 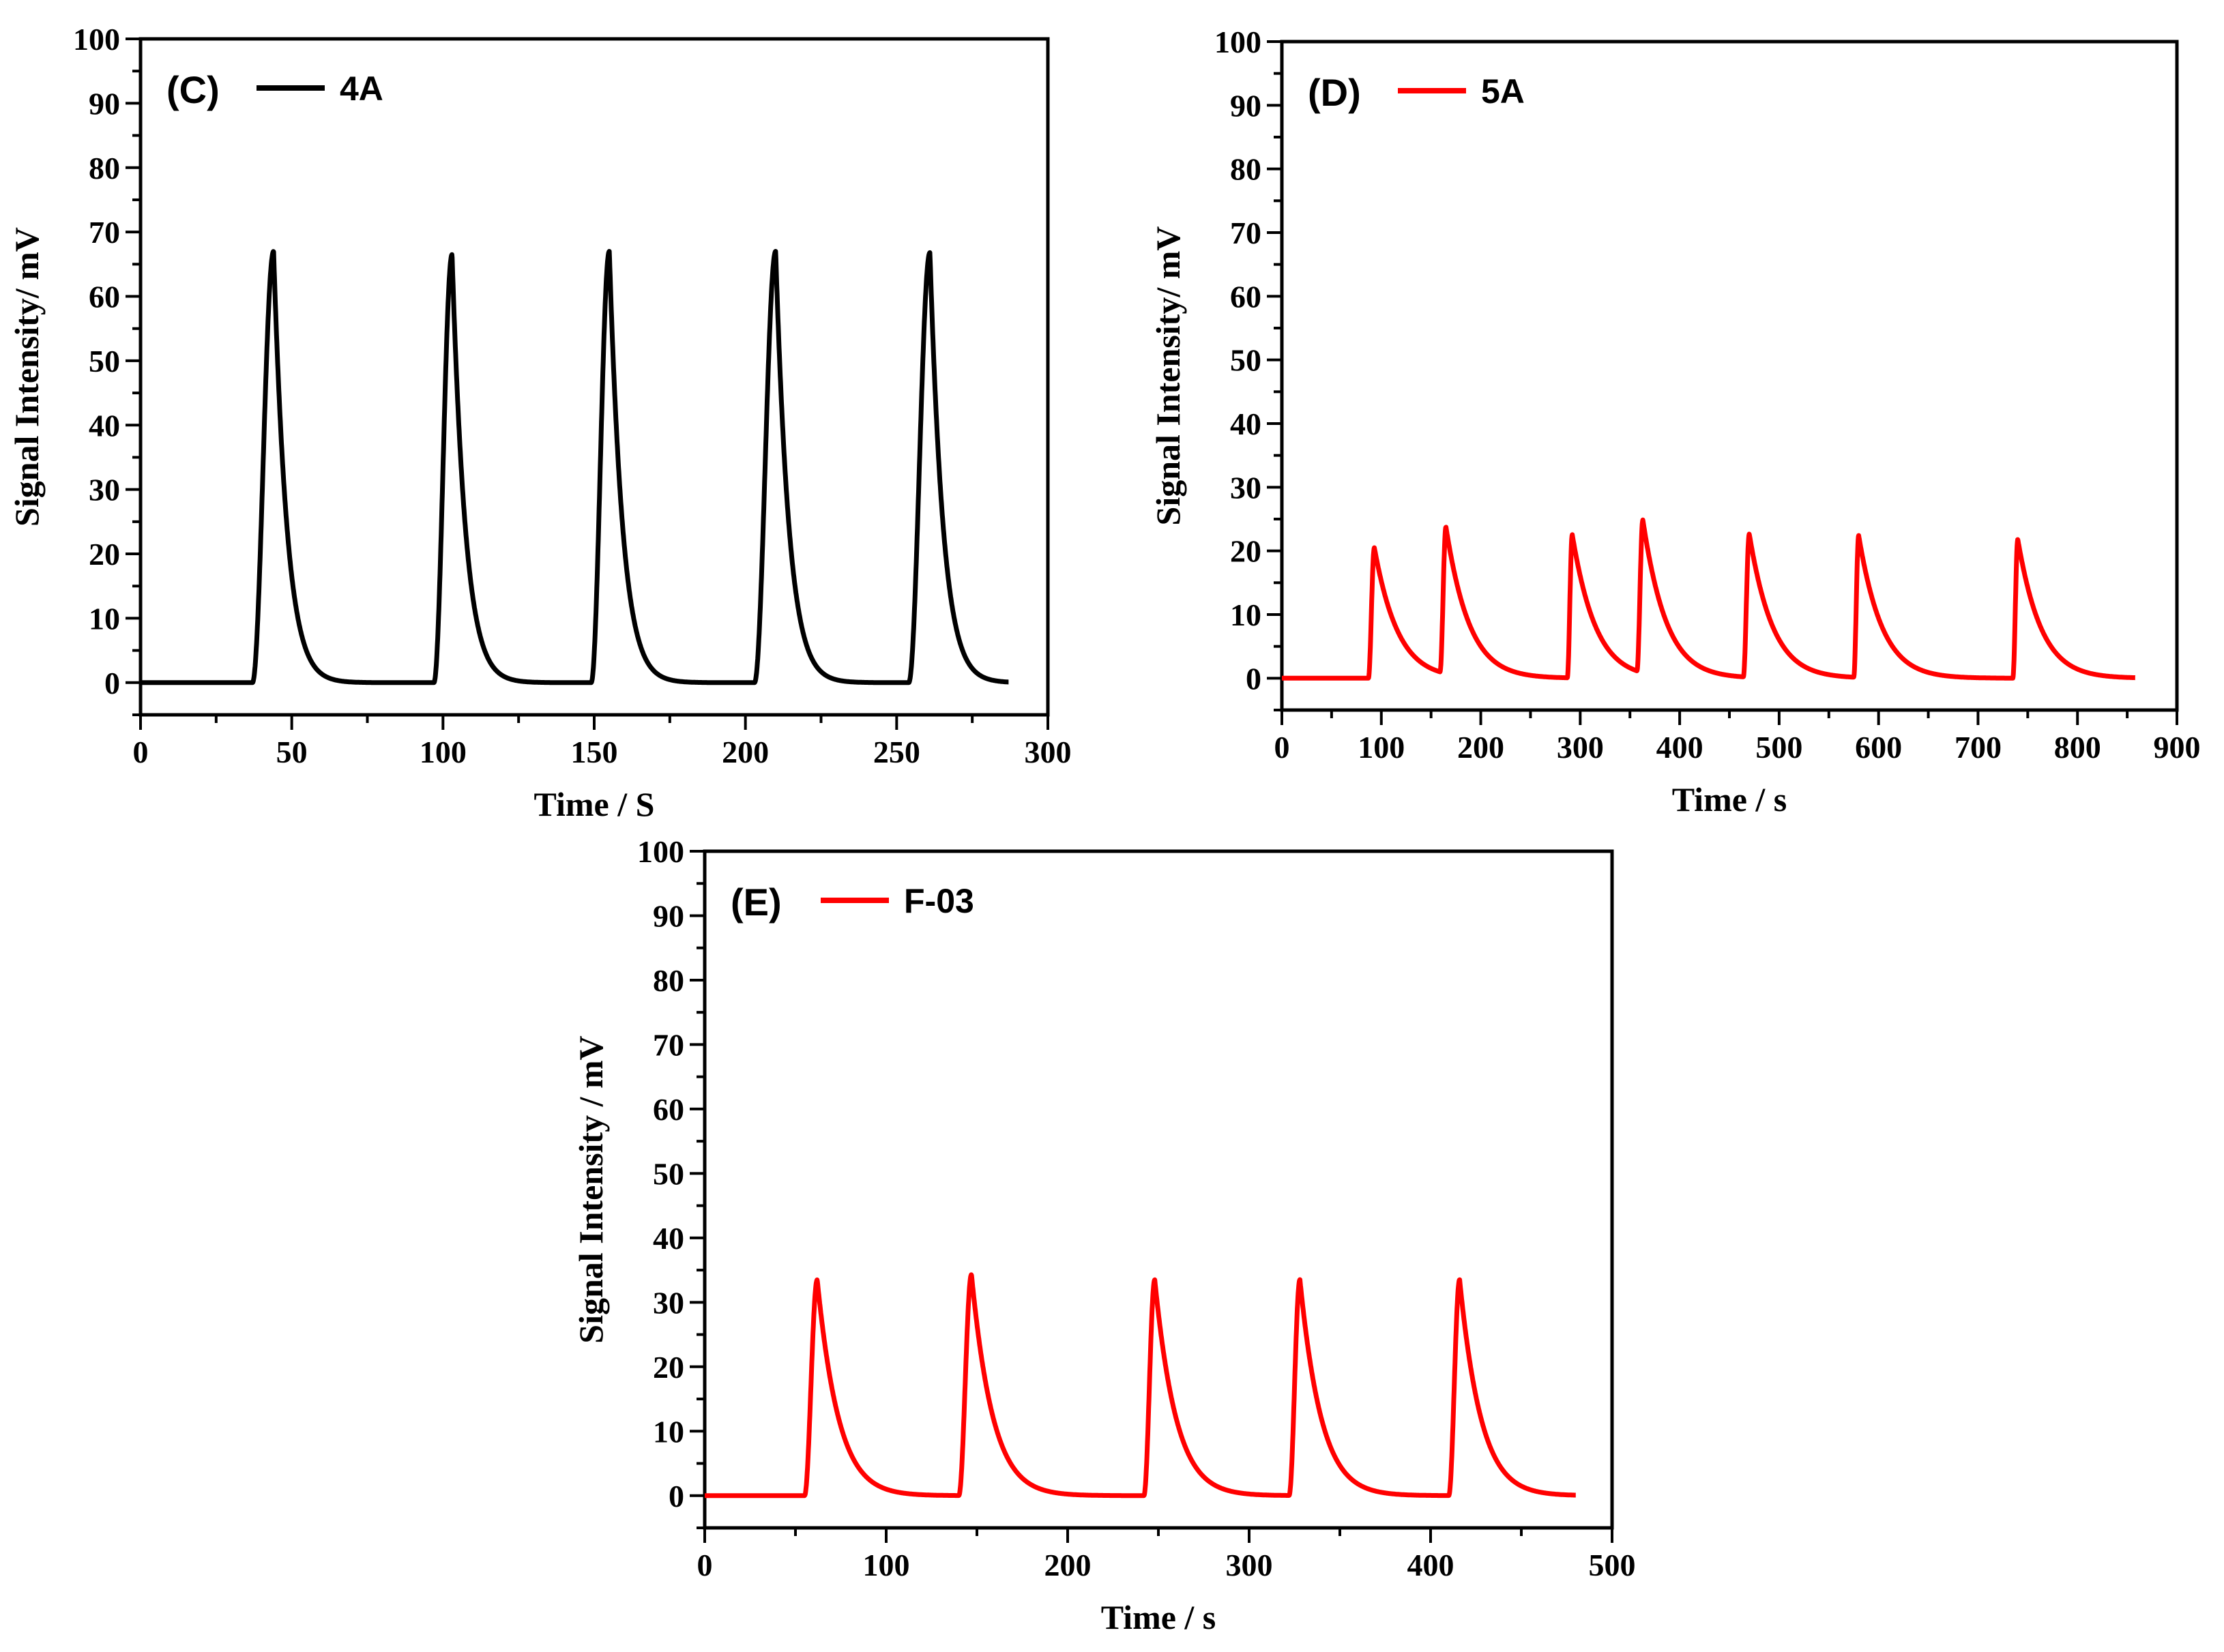 I want to click on y-axis-label: Signal Intensity / mV, so click(x=591, y=1189).